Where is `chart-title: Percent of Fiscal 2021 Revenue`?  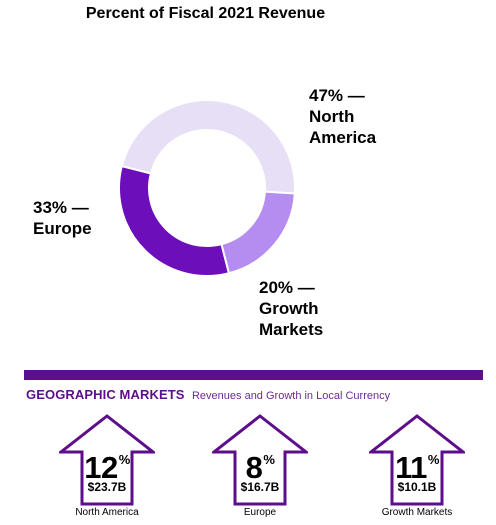 chart-title: Percent of Fiscal 2021 Revenue is located at coordinates (205, 13).